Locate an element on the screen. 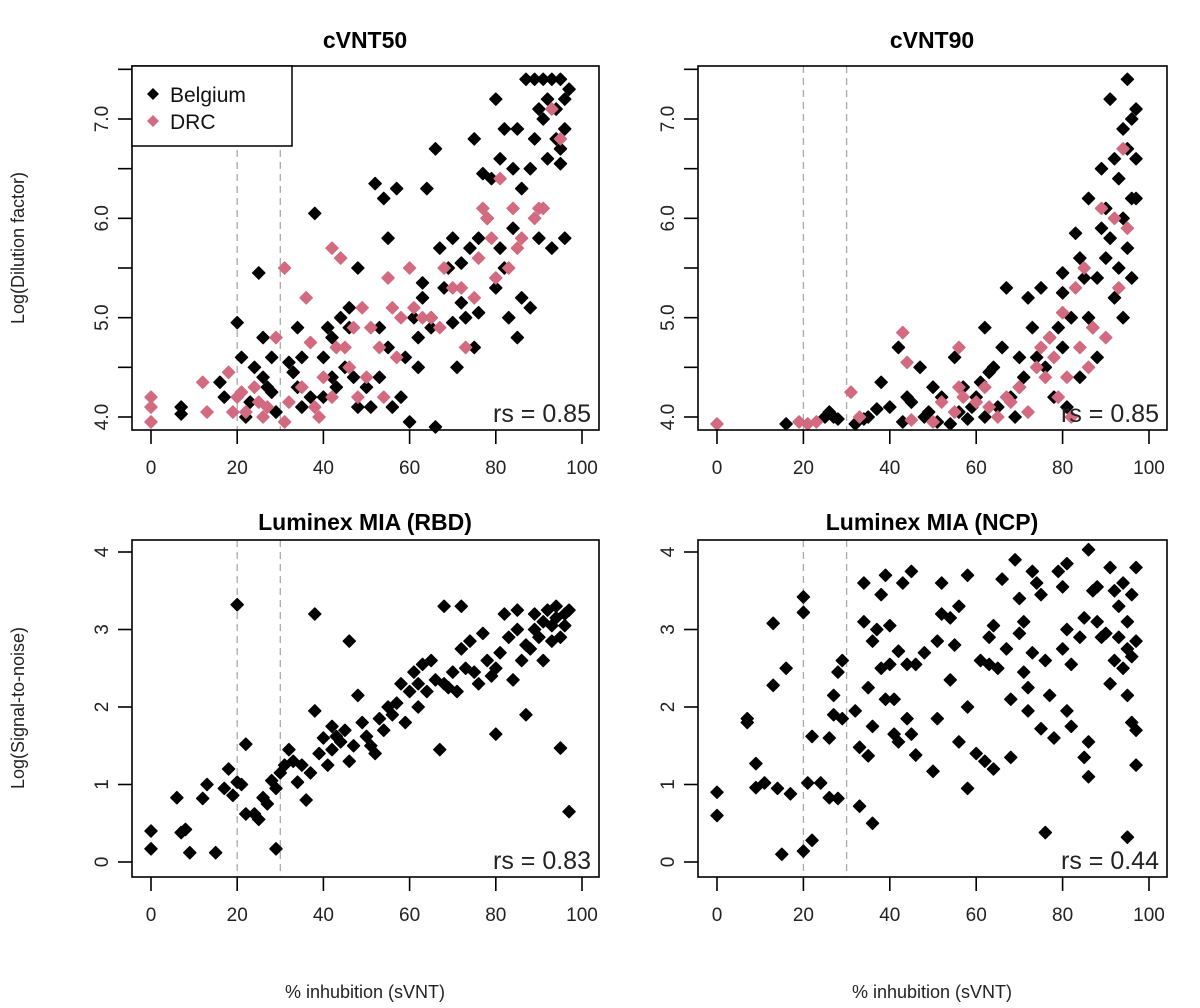 Image resolution: width=1200 pixels, height=1008 pixels. x-tick-label: 60 is located at coordinates (976, 915).